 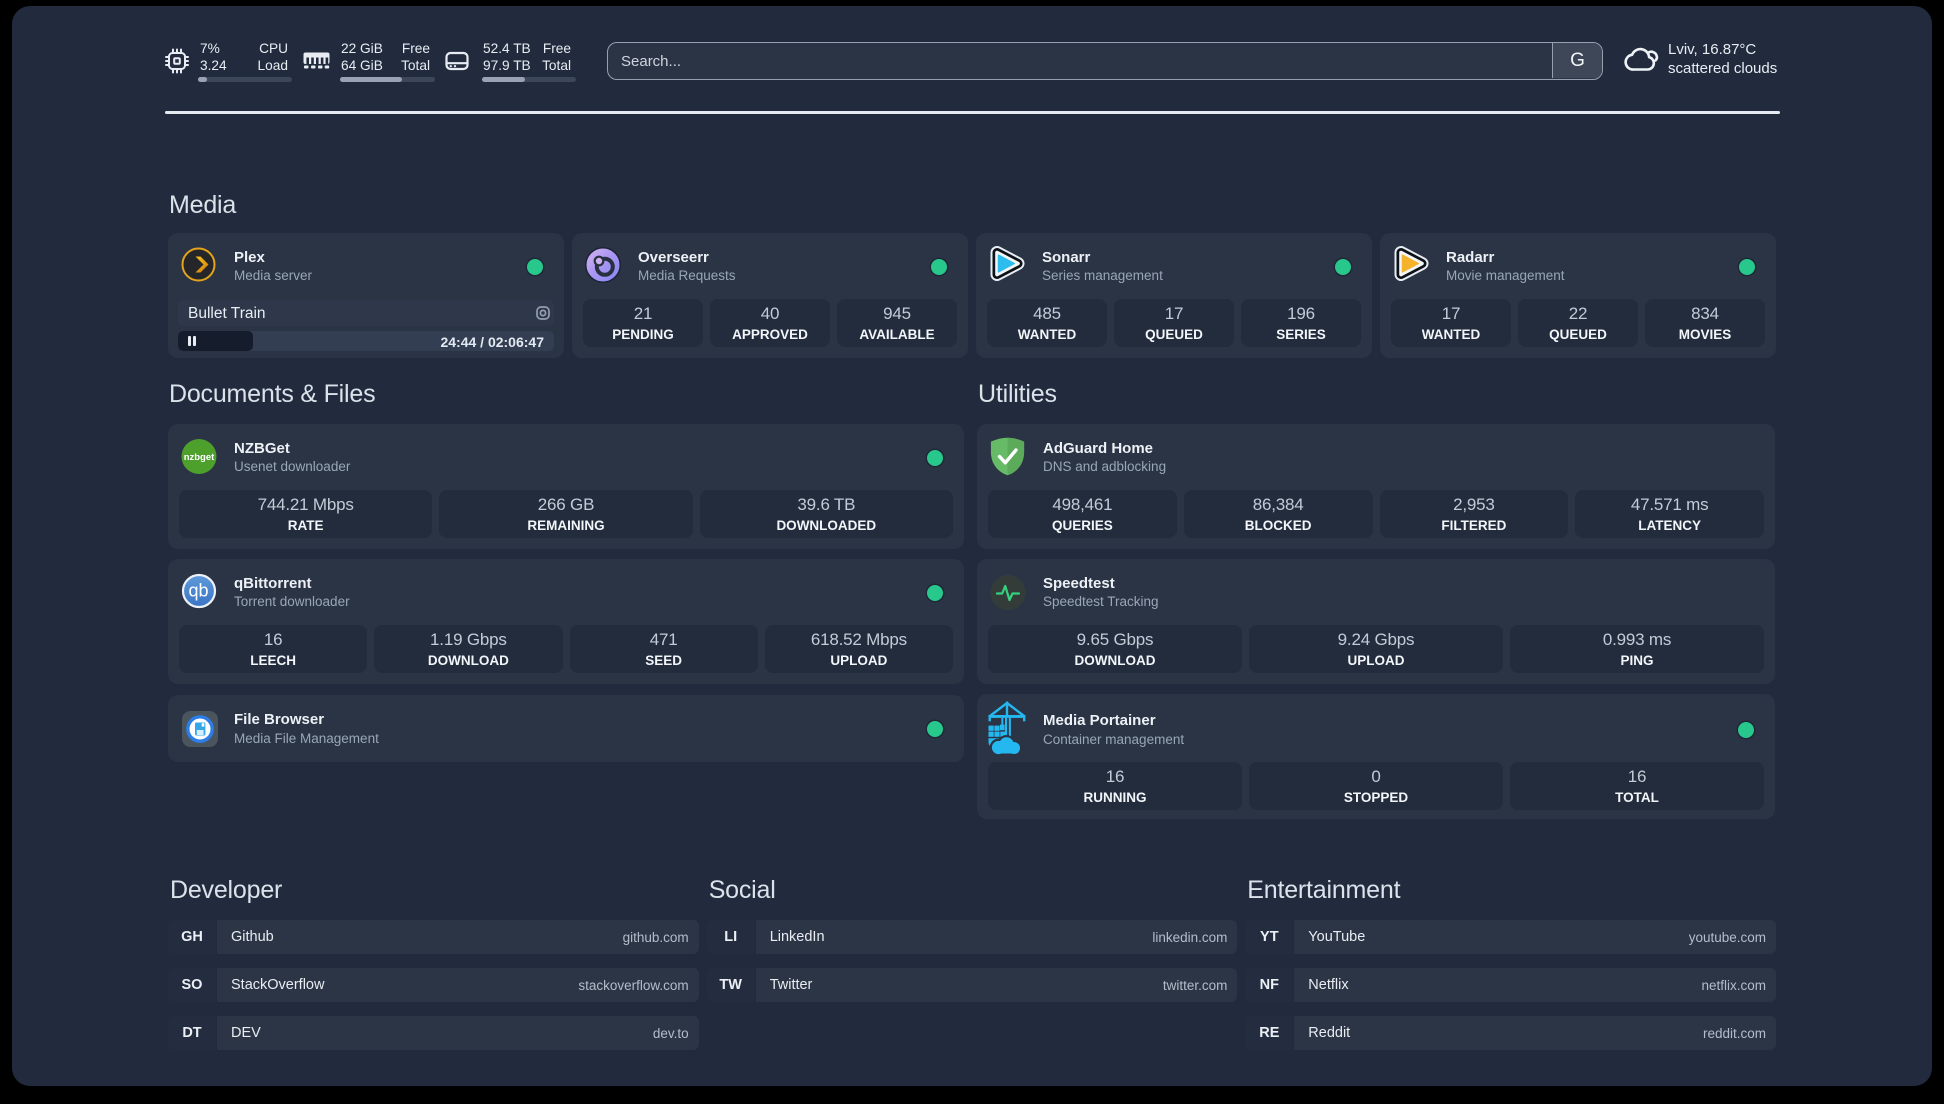 What do you see at coordinates (199, 457) in the screenshot?
I see `svg-text: nzbget` at bounding box center [199, 457].